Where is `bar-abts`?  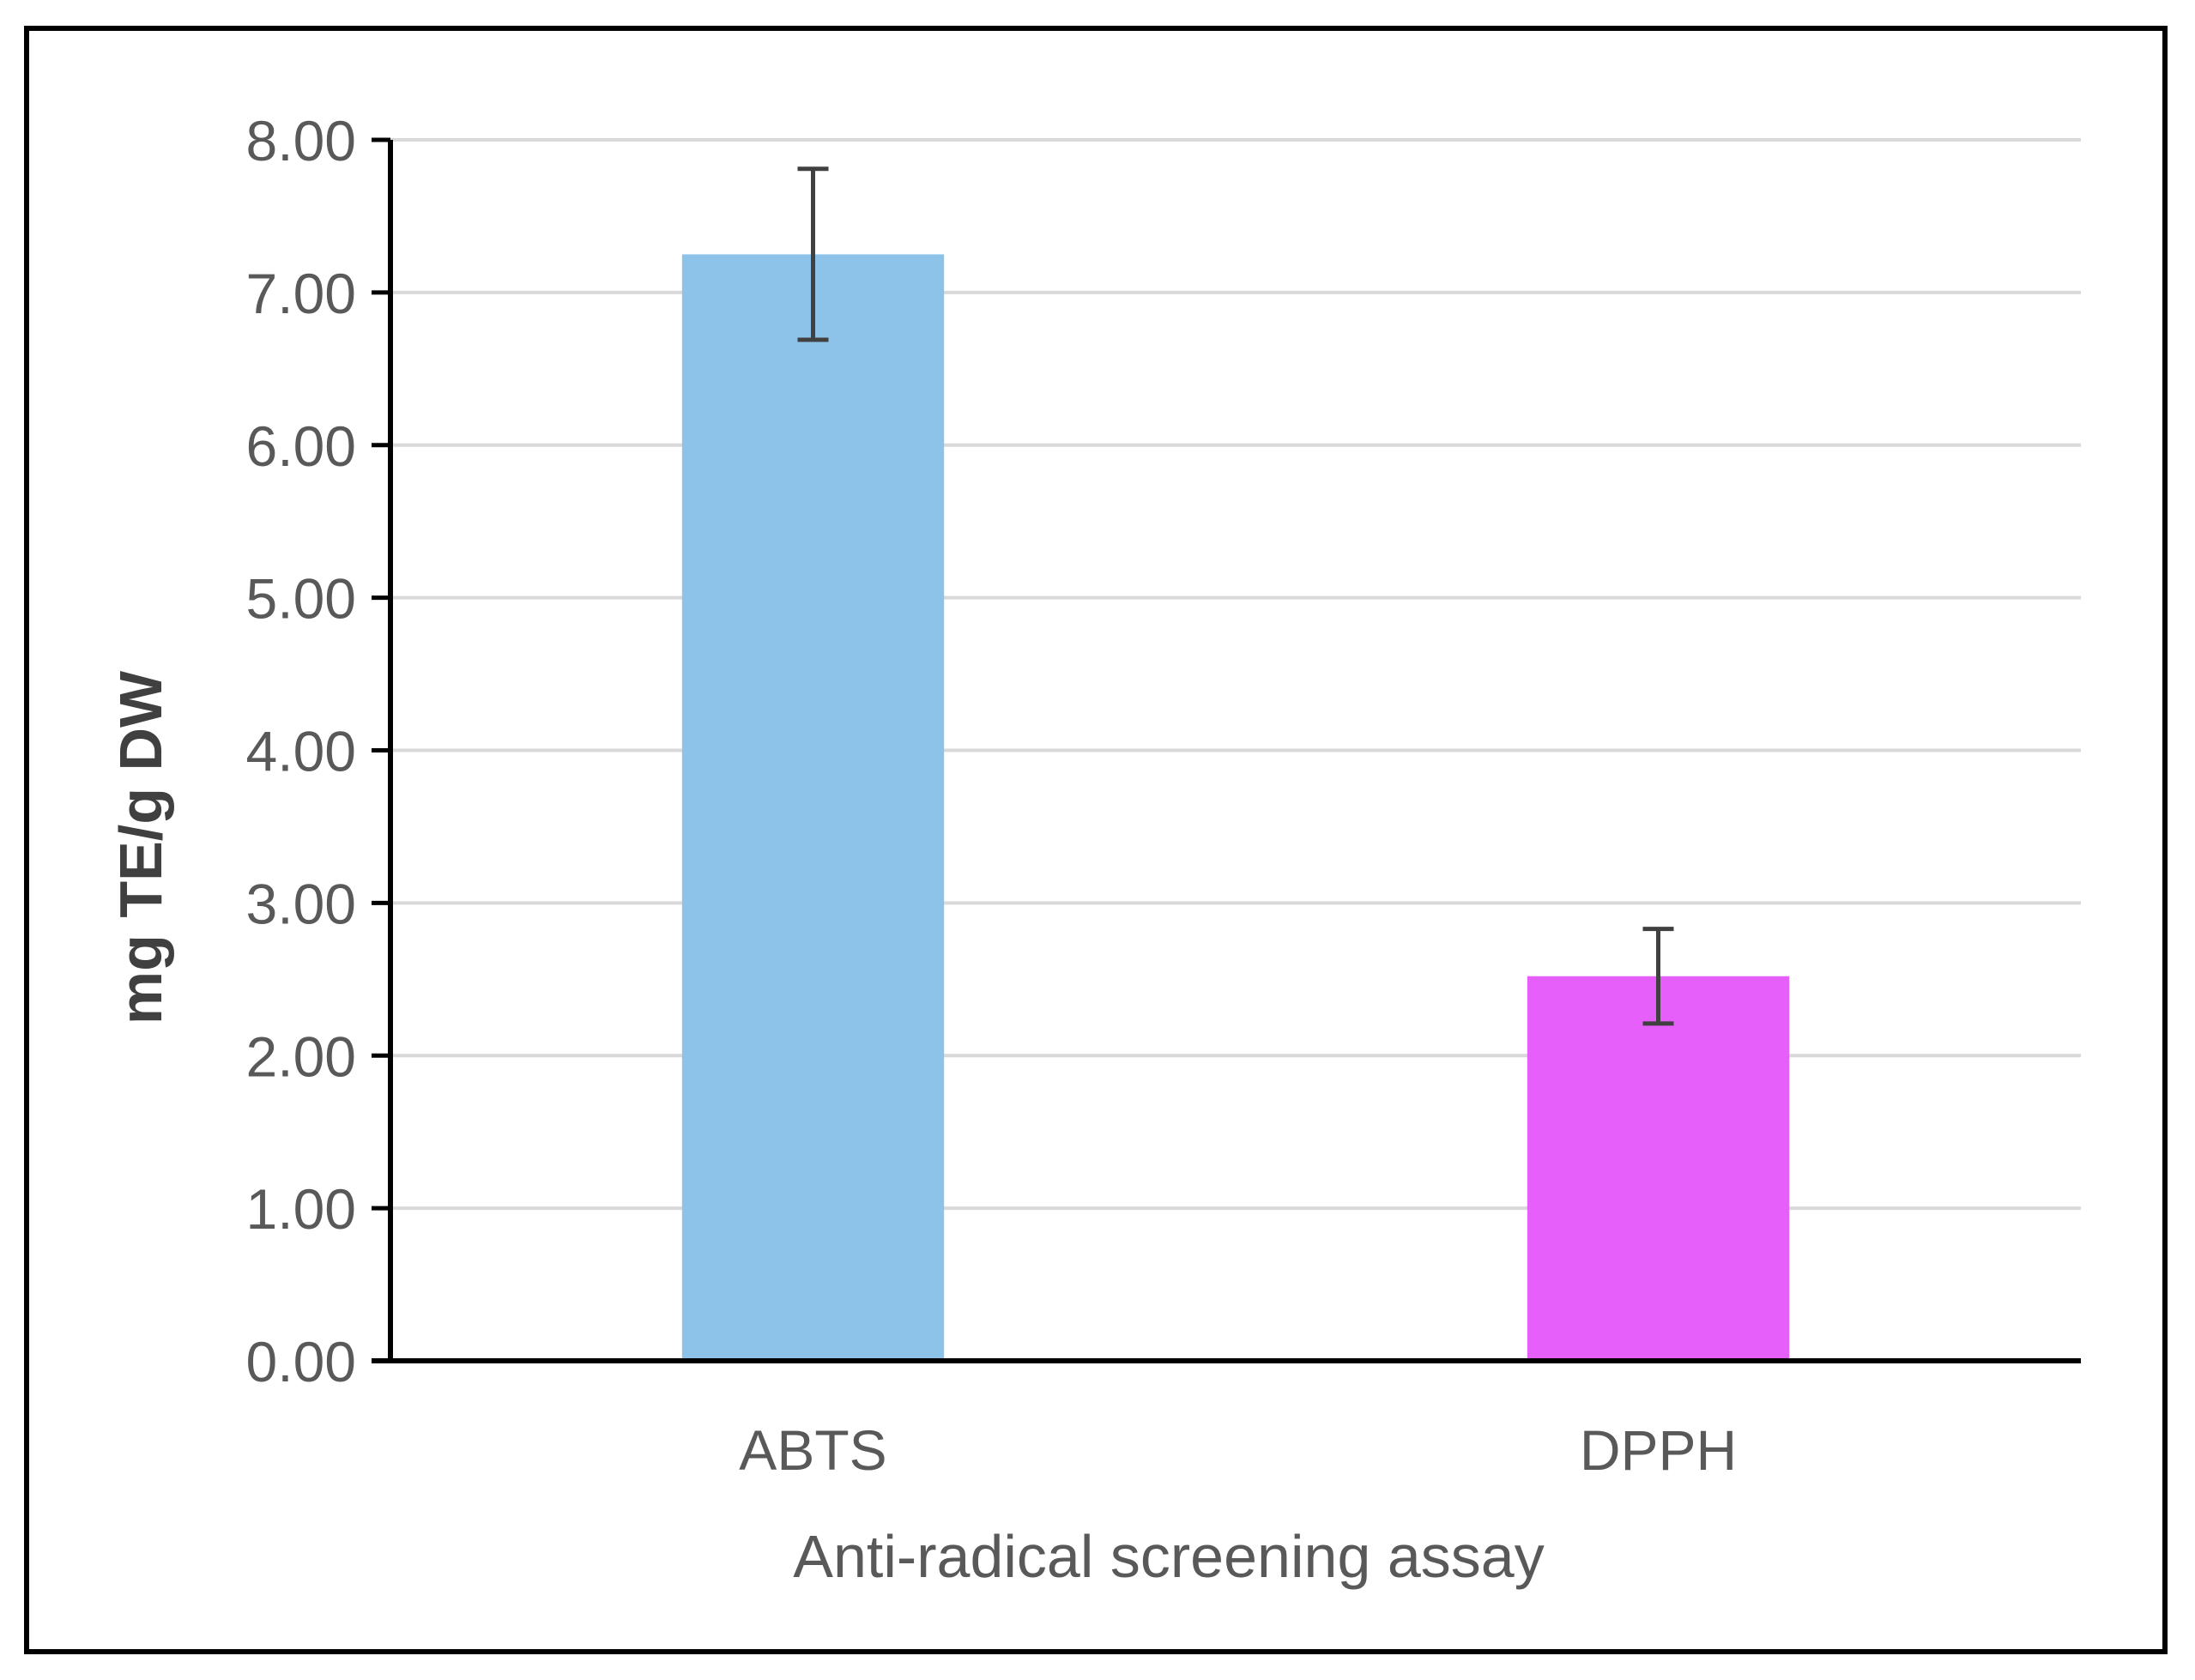
bar-abts is located at coordinates (813, 806).